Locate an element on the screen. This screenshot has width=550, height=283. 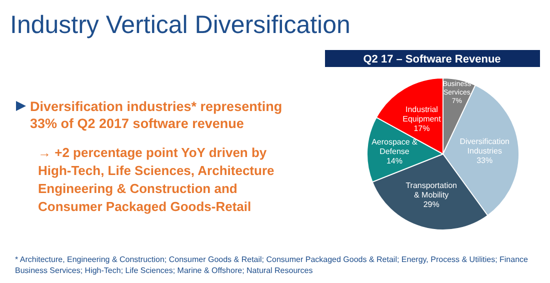
chart-title: Industry Vertical Diversification is located at coordinates (180, 25).